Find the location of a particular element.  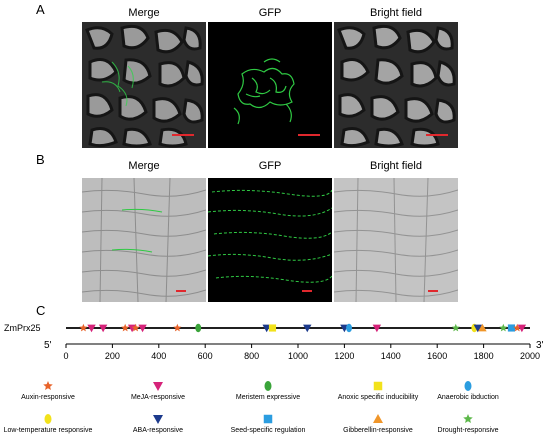

legend-item: Drought-responsive is located at coordinates (468, 423).